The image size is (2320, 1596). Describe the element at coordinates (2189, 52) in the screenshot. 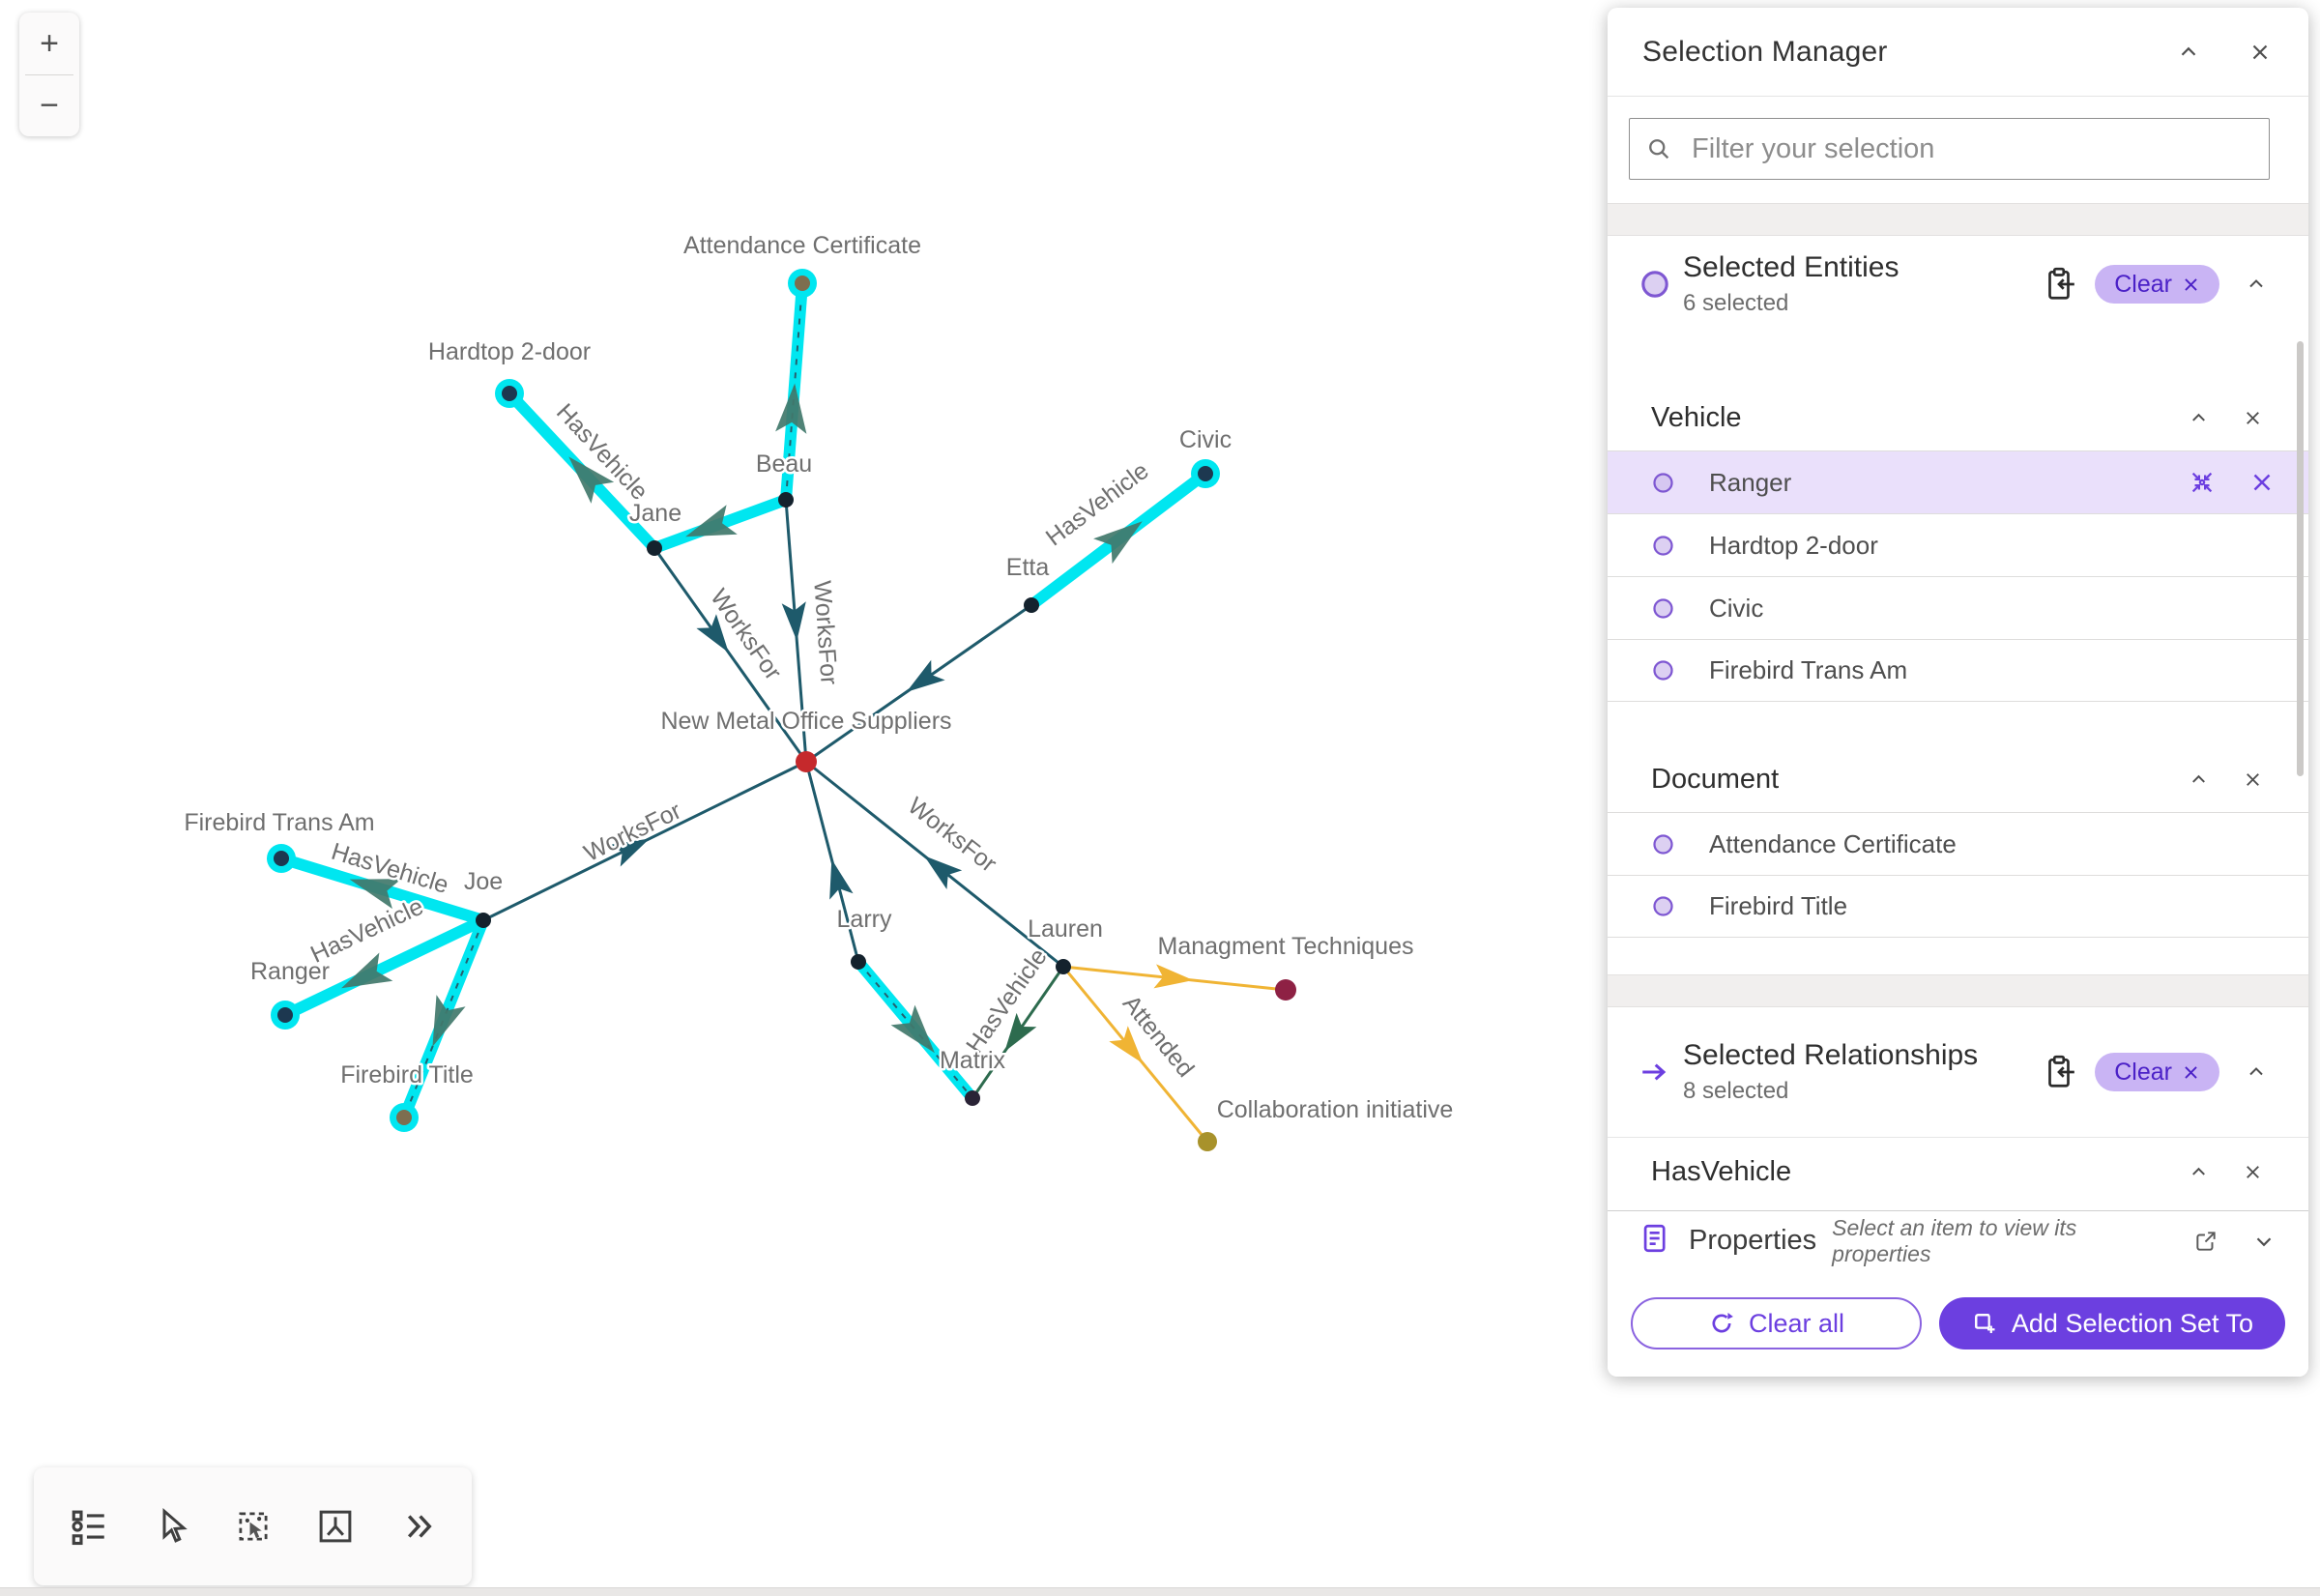

I see `collapse-panel-button` at that location.